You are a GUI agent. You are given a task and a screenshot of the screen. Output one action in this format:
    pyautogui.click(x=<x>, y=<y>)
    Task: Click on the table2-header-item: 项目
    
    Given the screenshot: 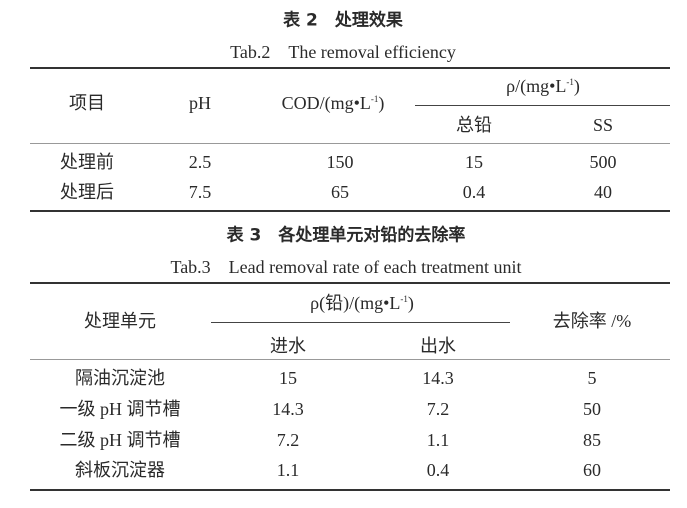 What is the action you would take?
    pyautogui.click(x=87, y=103)
    